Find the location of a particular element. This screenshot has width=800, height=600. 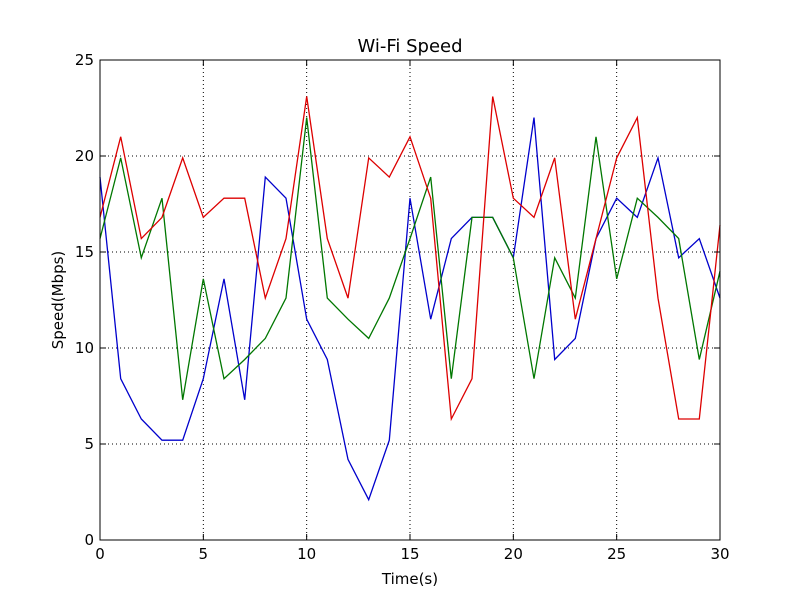

x-axis-label: Time(s) is located at coordinates (409, 579).